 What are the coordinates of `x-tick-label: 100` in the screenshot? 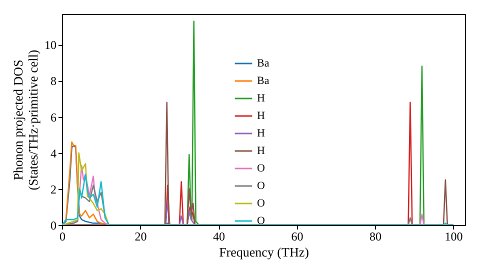 It's located at (453, 237).